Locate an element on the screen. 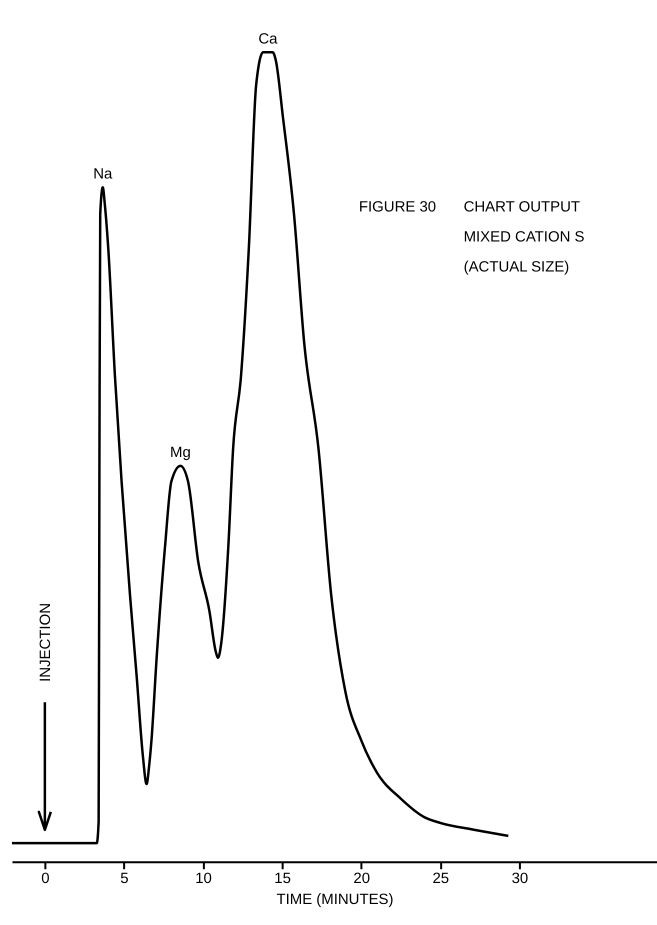 The image size is (657, 925). annotation: (ACTUAL SIZE) is located at coordinates (517, 267).